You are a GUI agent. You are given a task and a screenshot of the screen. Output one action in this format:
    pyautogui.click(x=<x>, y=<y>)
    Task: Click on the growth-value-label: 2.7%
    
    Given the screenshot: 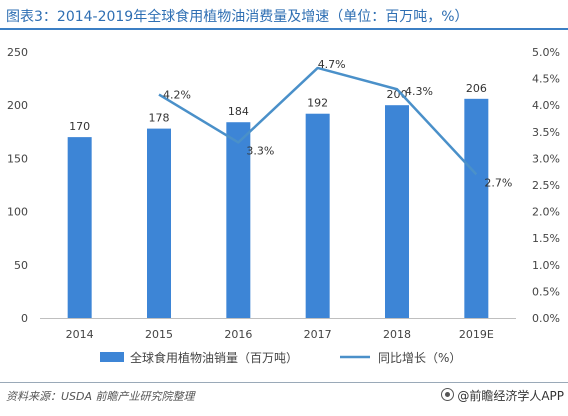 What is the action you would take?
    pyautogui.click(x=498, y=182)
    